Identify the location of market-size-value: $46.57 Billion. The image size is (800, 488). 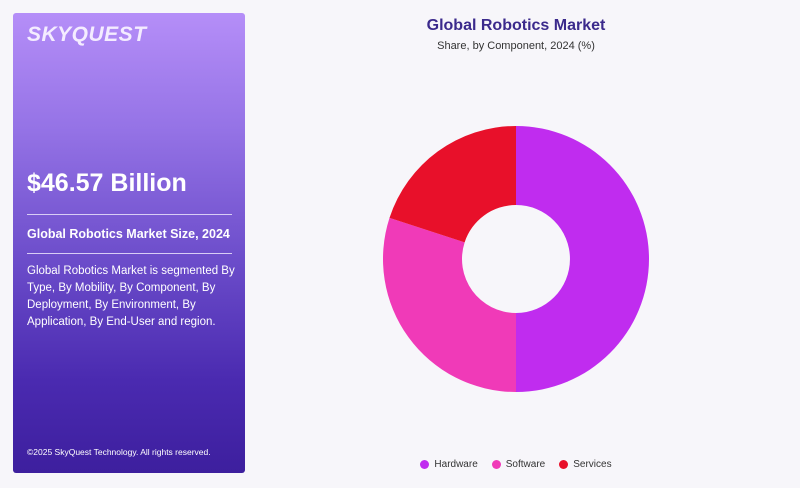
(107, 183).